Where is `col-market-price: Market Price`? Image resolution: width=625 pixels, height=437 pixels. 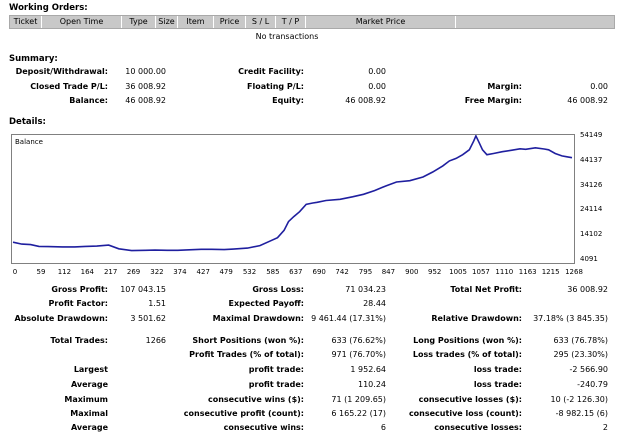
col-market-price: Market Price is located at coordinates (381, 22).